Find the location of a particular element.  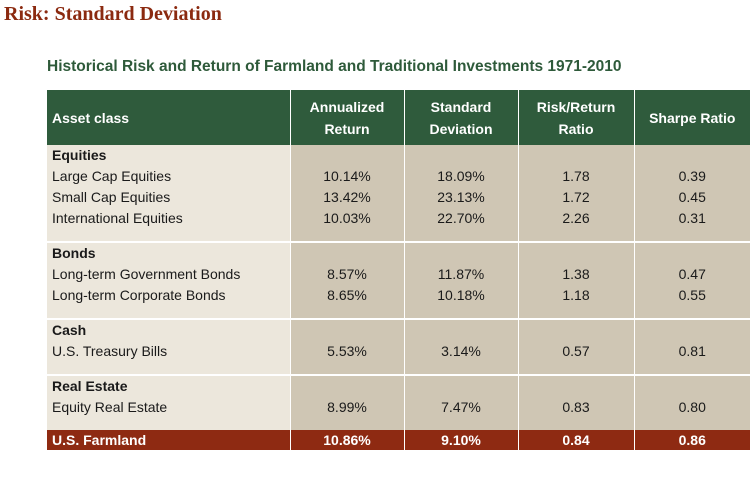

standard-deviation: 23.13% is located at coordinates (460, 197).